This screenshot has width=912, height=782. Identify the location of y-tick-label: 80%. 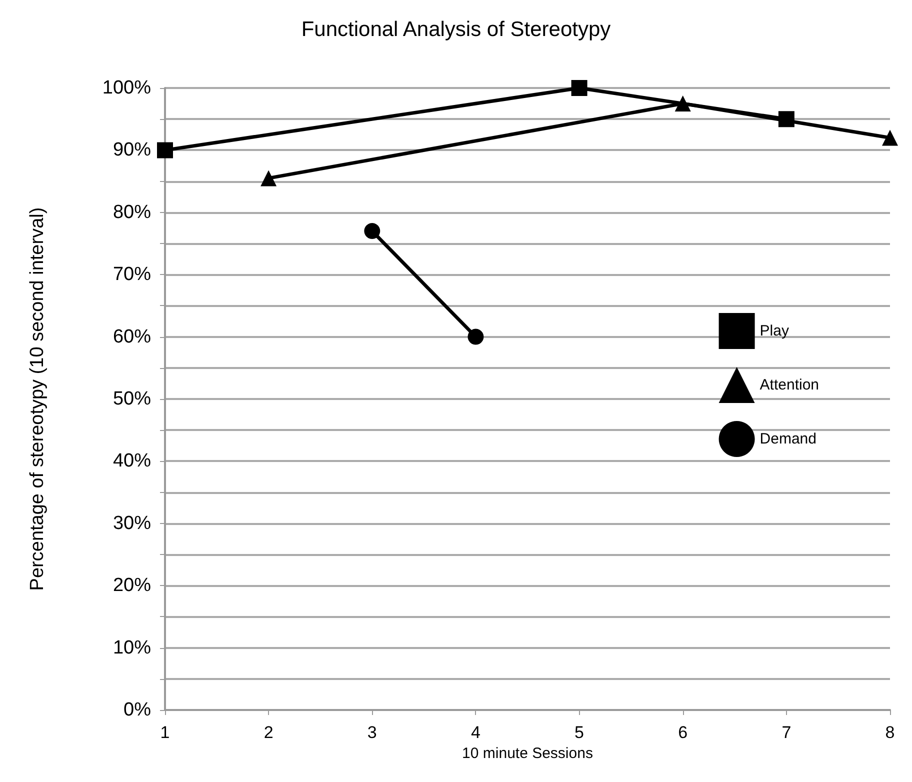
(132, 212).